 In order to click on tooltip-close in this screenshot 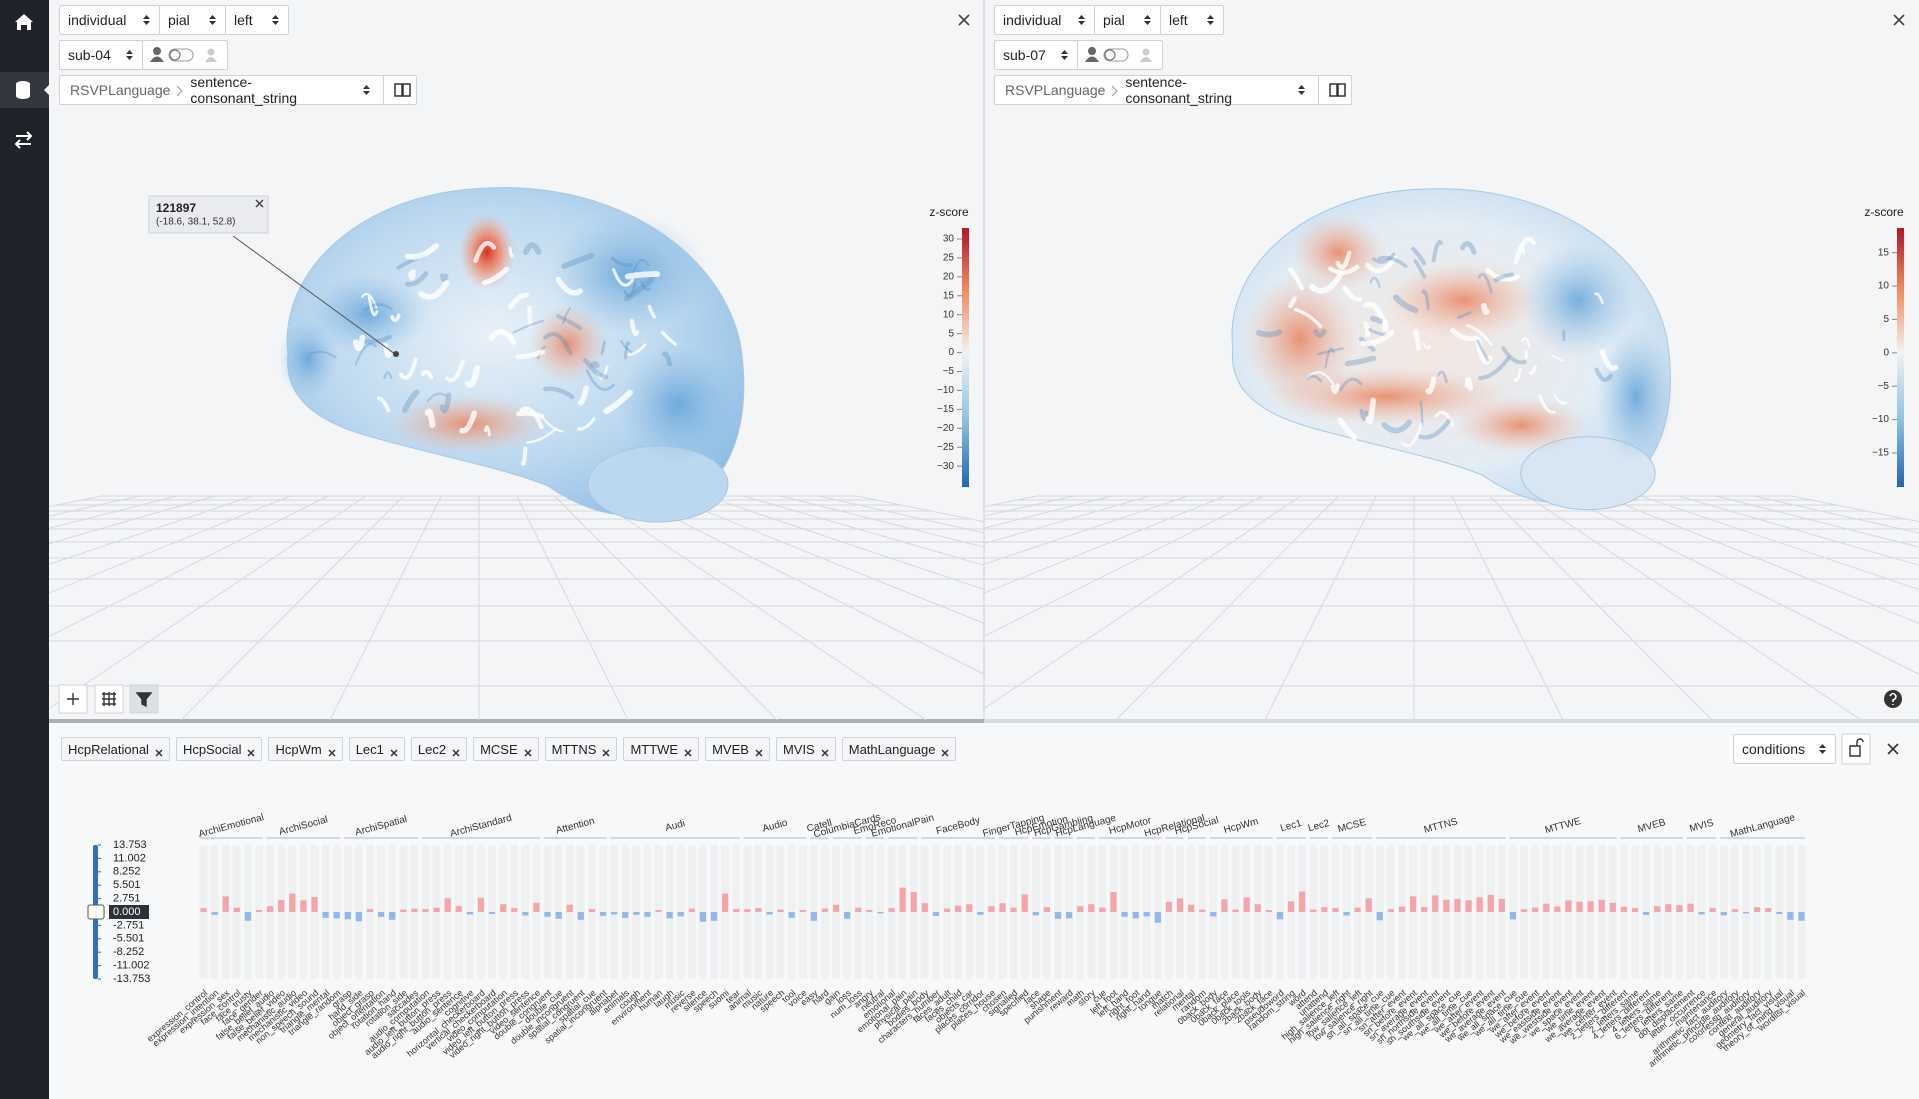, I will do `click(259, 203)`.